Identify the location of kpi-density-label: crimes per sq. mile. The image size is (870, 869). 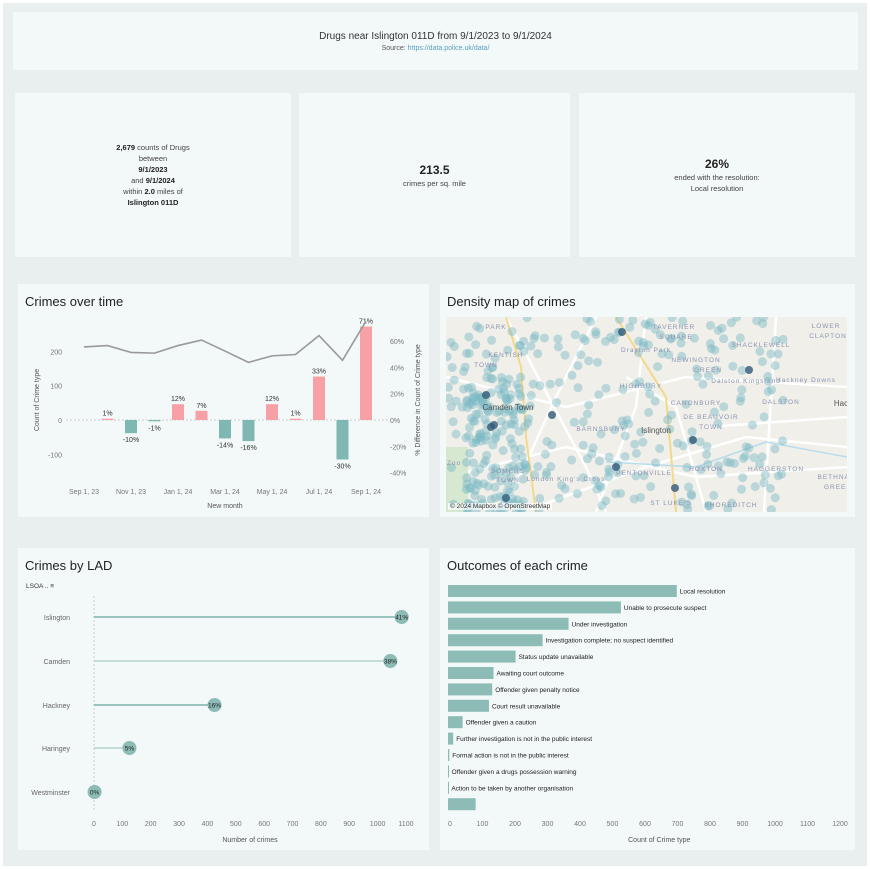
(434, 183).